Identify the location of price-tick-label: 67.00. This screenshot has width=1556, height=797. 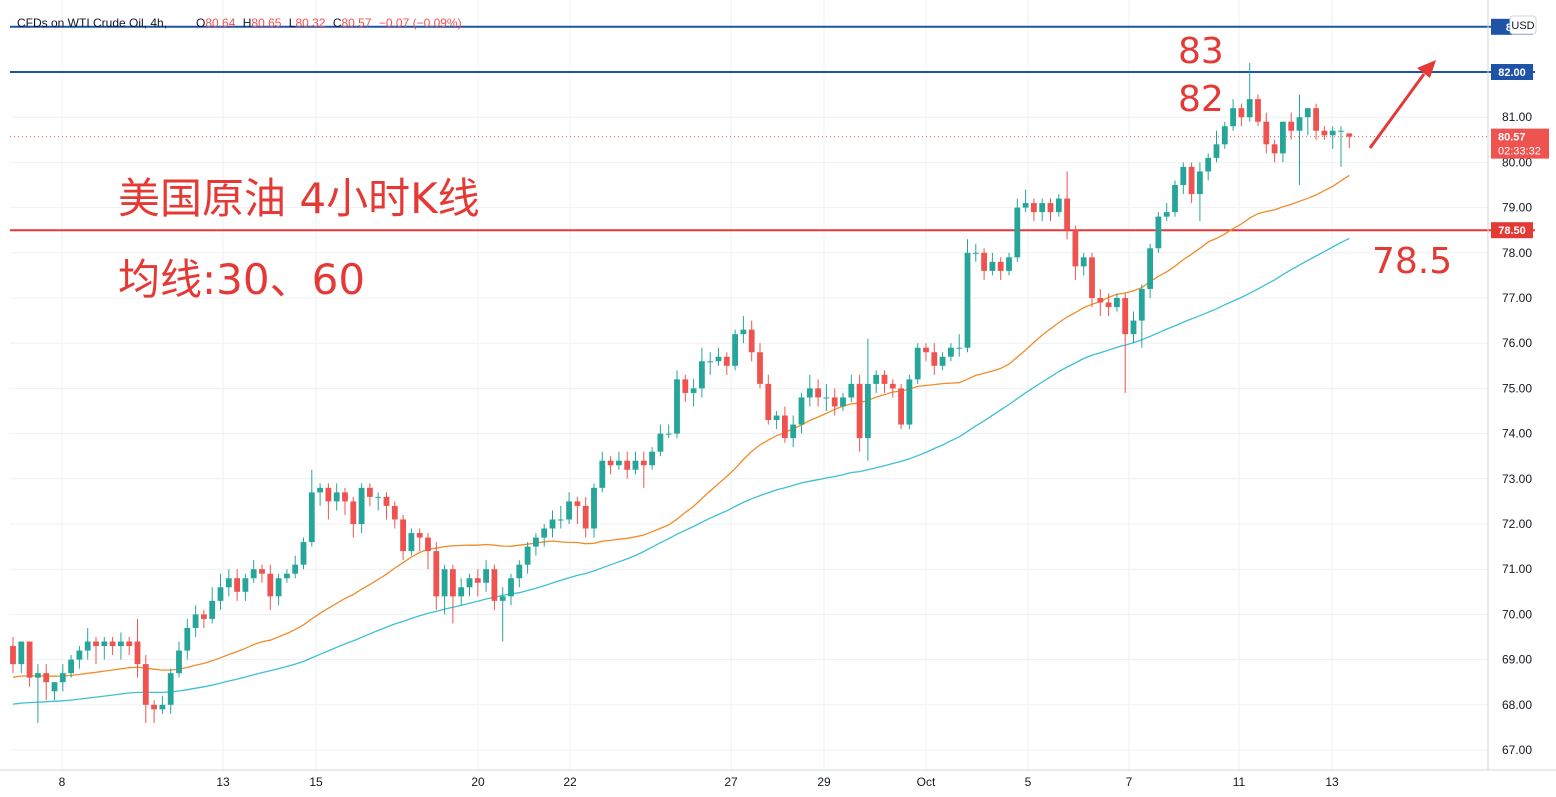
(1517, 750).